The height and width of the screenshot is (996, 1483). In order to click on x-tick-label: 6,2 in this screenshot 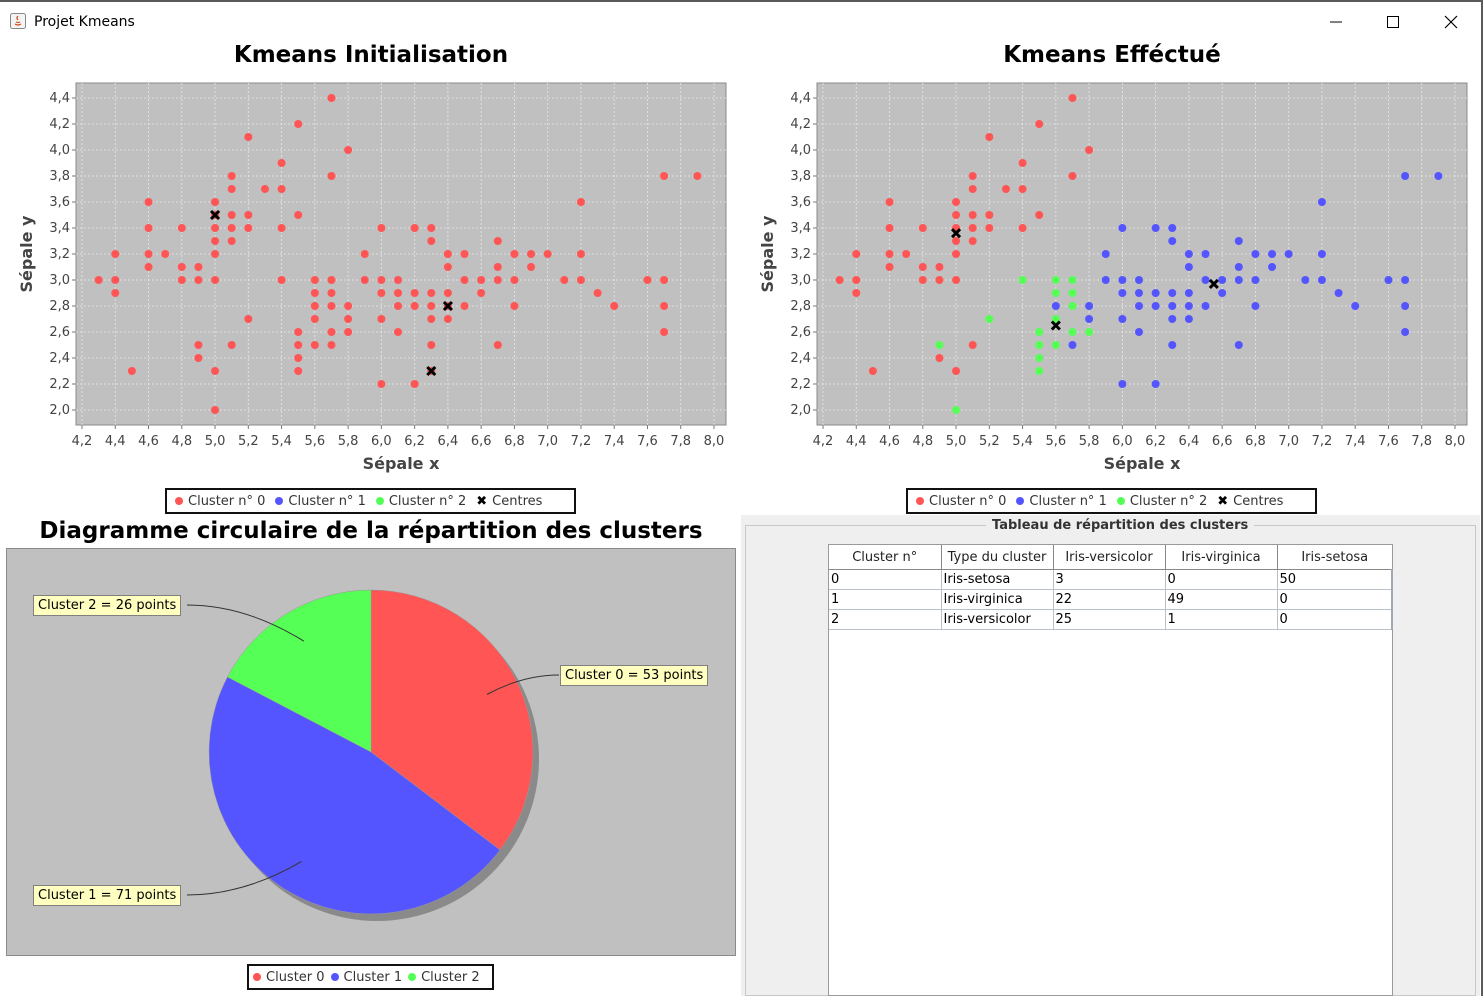, I will do `click(414, 441)`.